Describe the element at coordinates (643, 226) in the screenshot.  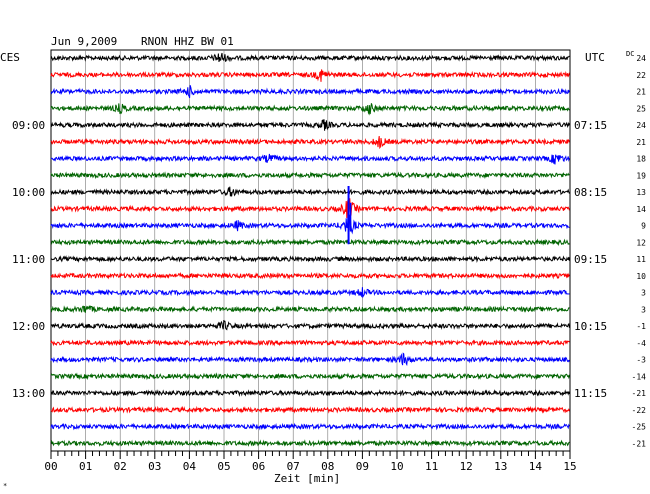
I see `dc-offset-value: 9` at that location.